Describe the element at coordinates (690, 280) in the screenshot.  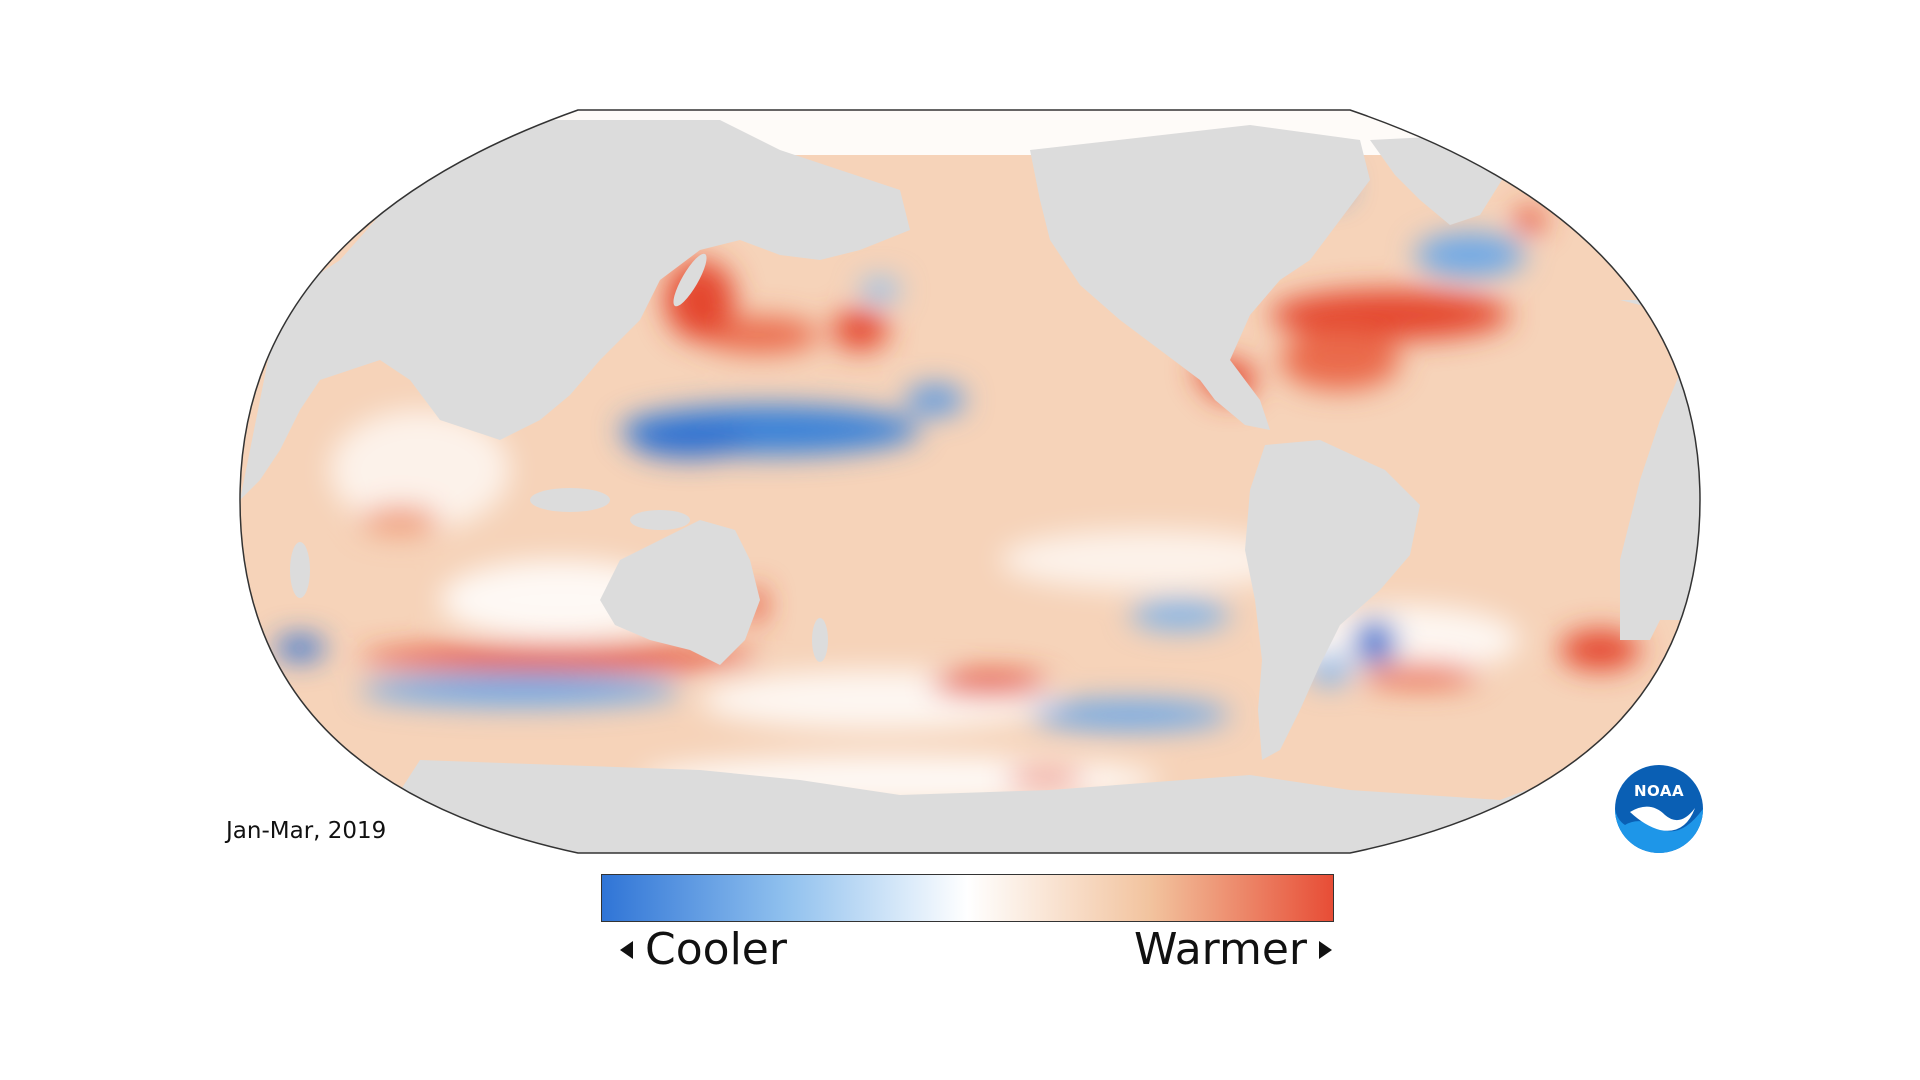
I see `japan` at that location.